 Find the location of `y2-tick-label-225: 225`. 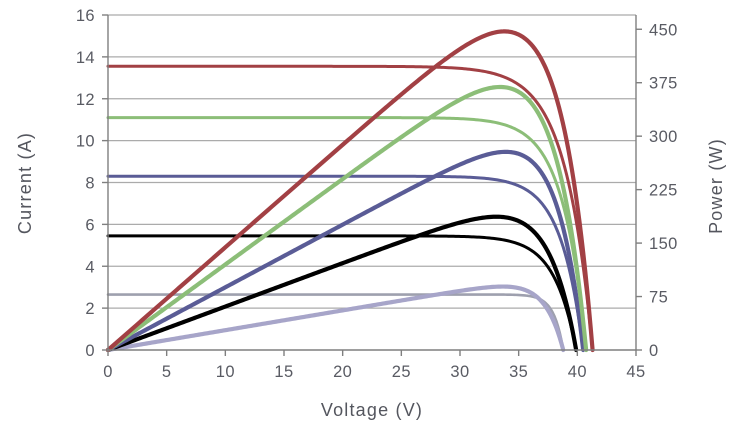

y2-tick-label-225: 225 is located at coordinates (663, 191).